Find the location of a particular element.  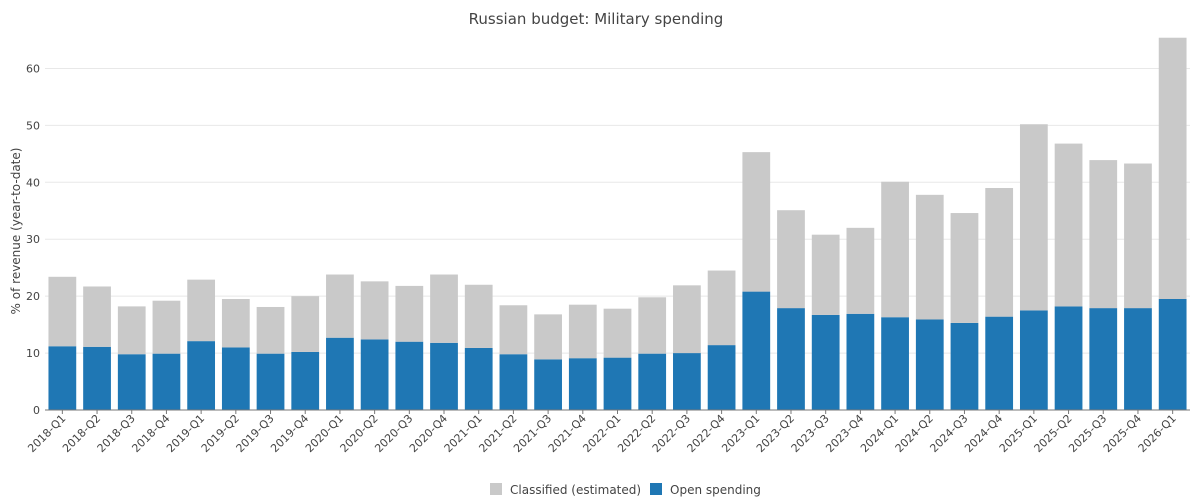

y-tick-label: 0 is located at coordinates (36, 410).